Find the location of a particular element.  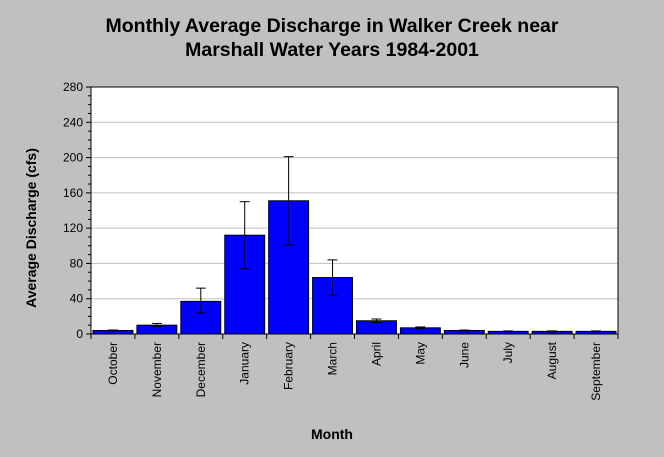

y-tick-label: 240 is located at coordinates (73, 122).